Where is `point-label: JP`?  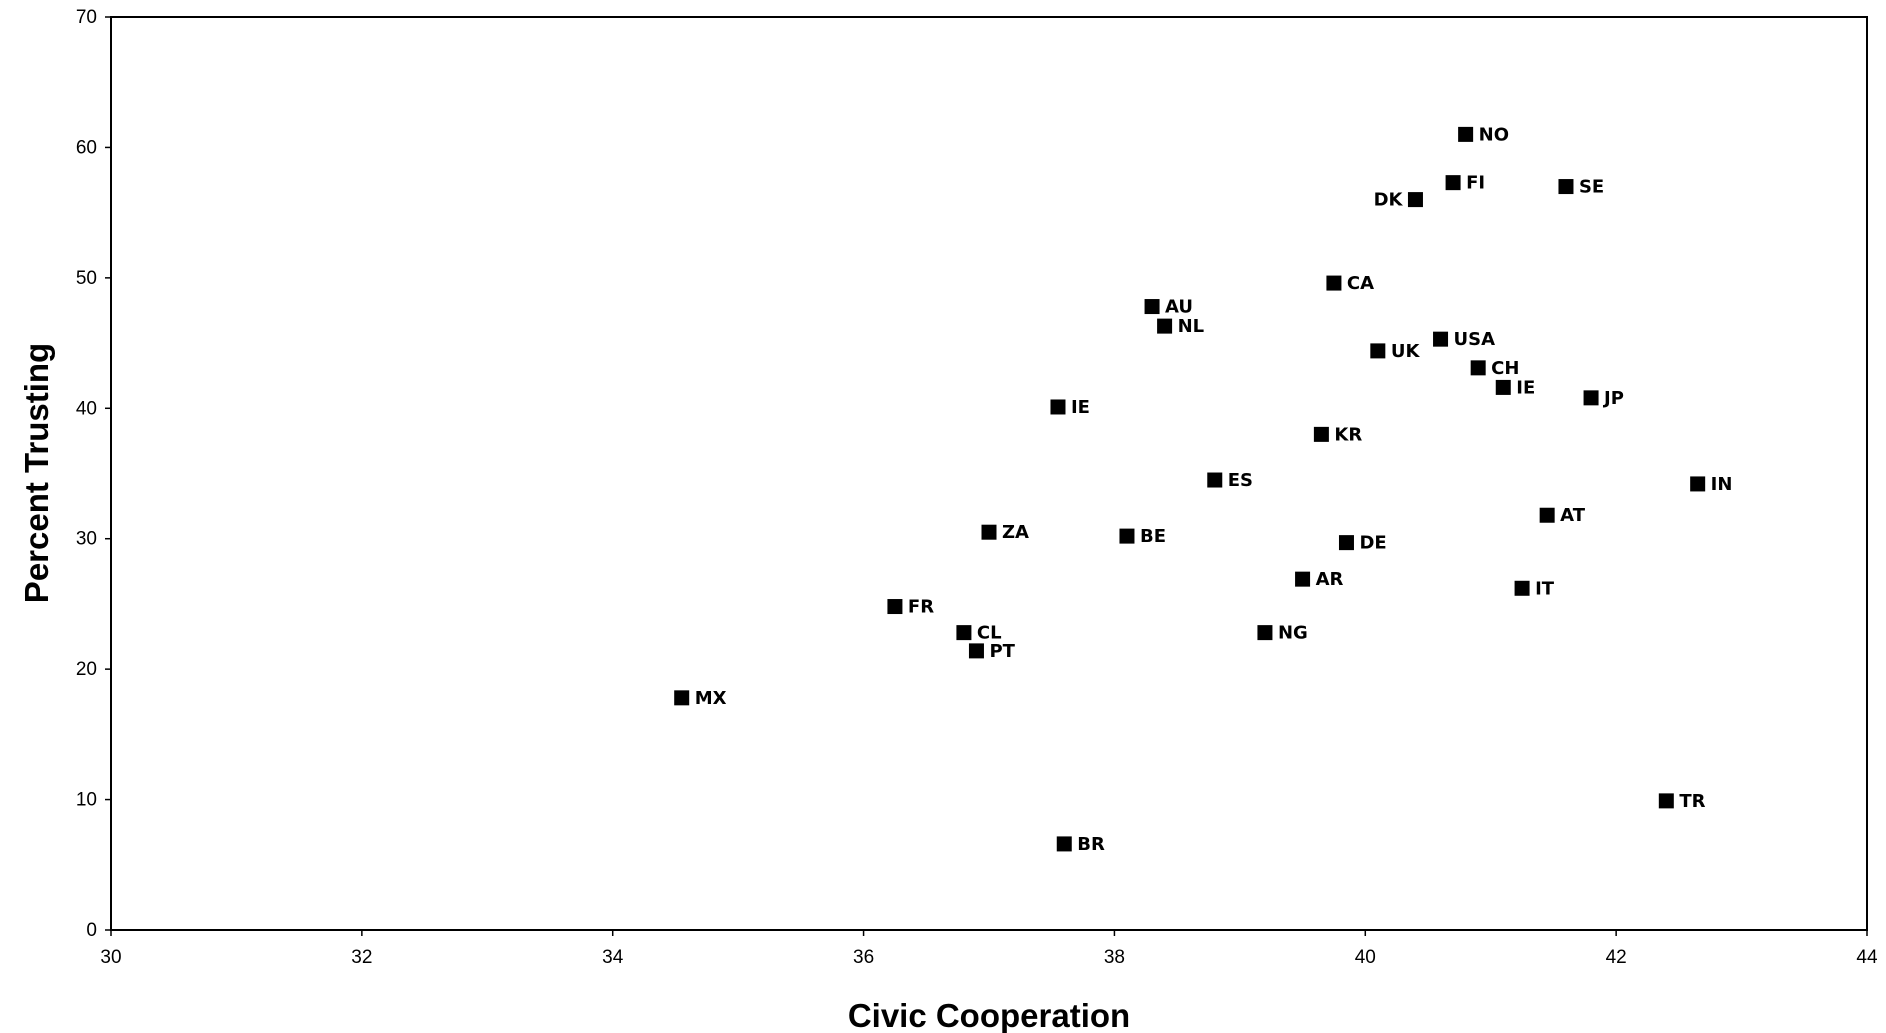 point-label: JP is located at coordinates (1613, 398).